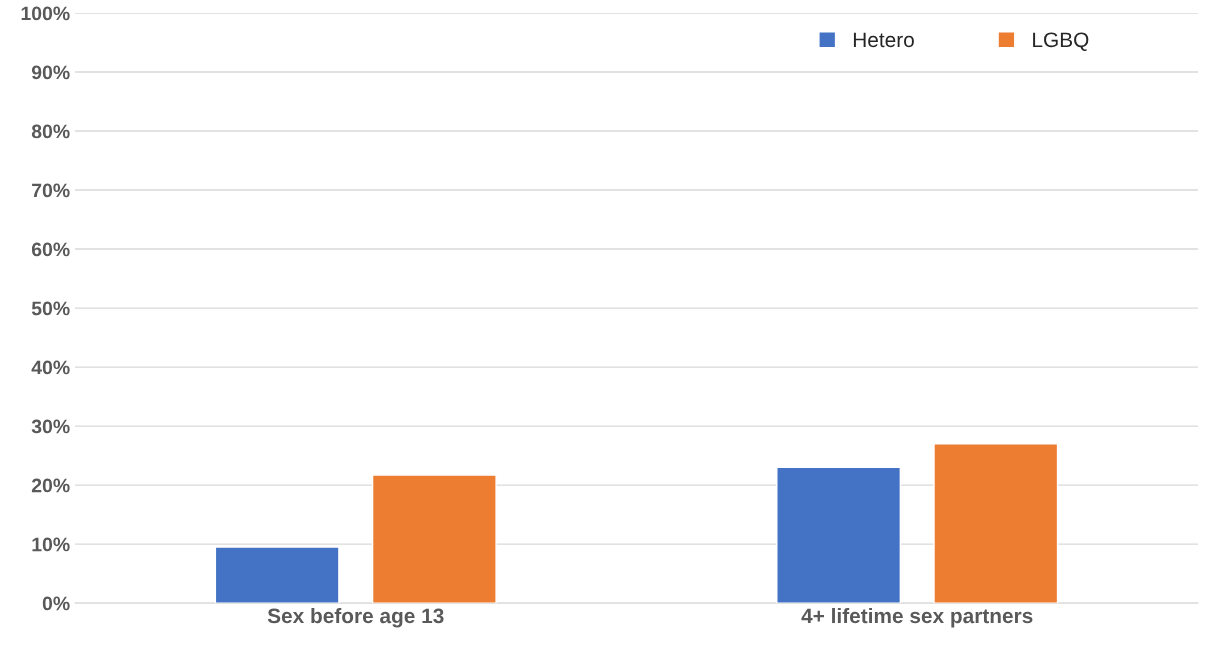 This screenshot has height=652, width=1210. I want to click on y-tick-label: 30%, so click(50, 426).